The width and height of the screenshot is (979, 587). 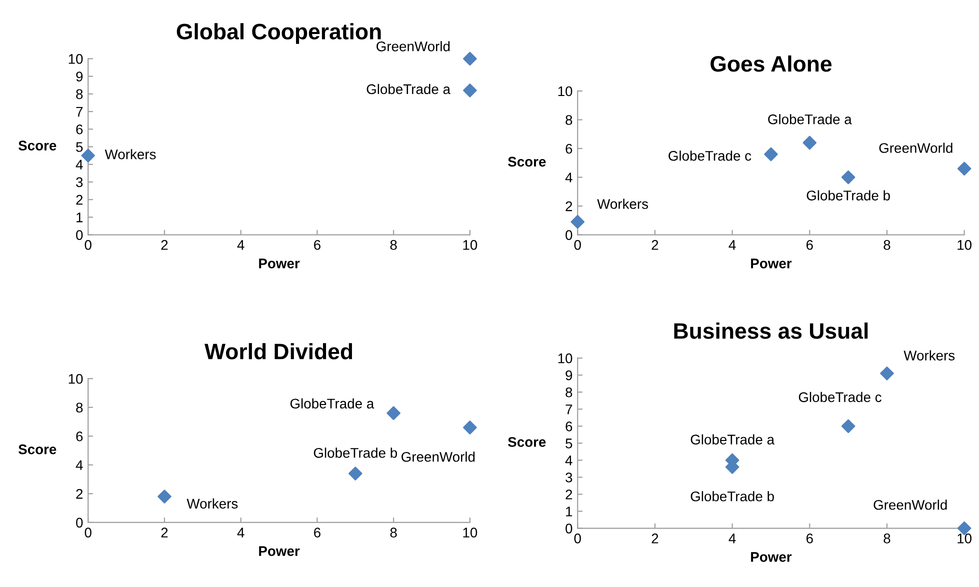 I want to click on chart-title: World Divided, so click(x=278, y=351).